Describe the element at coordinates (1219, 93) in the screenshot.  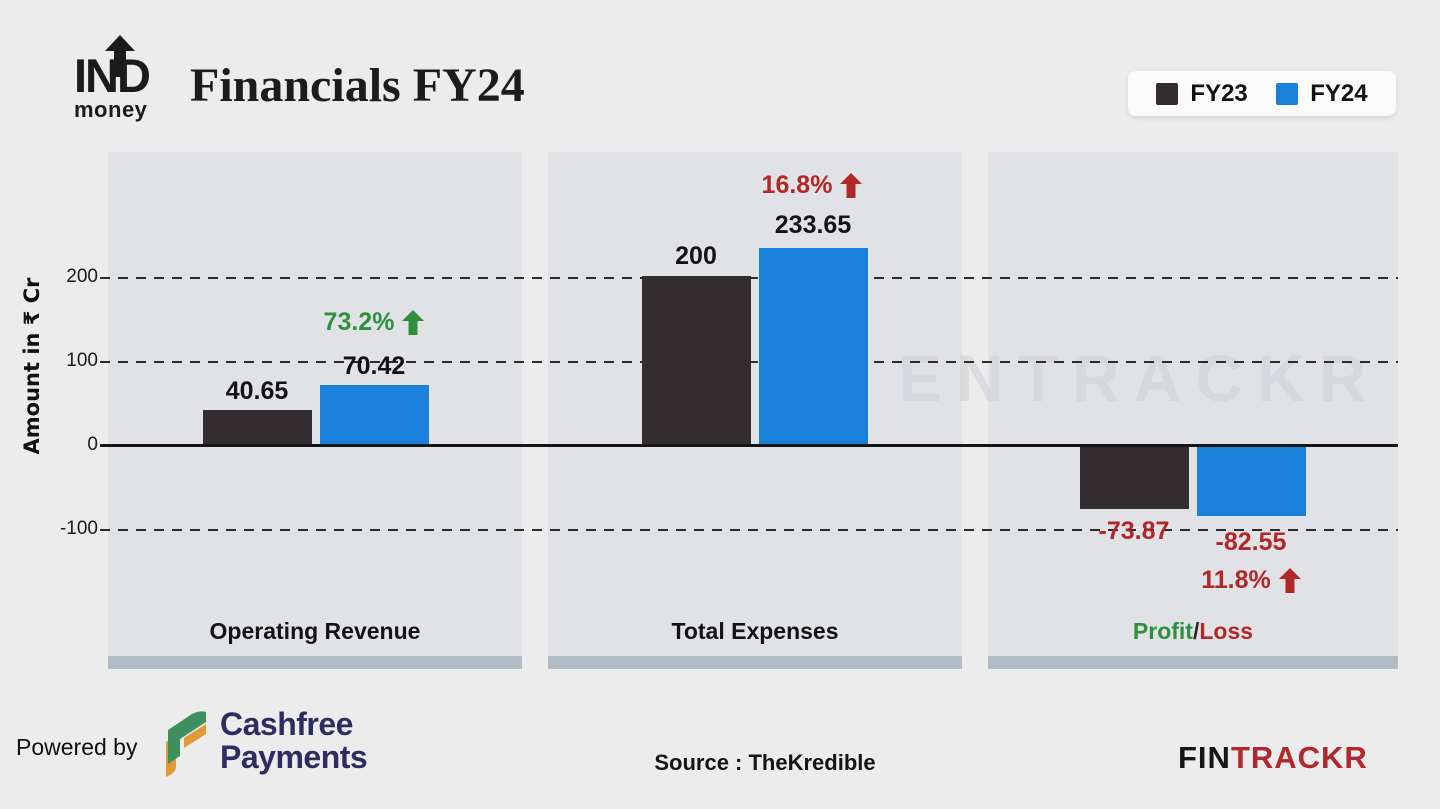
I see `legend-label-fy23: FY23` at that location.